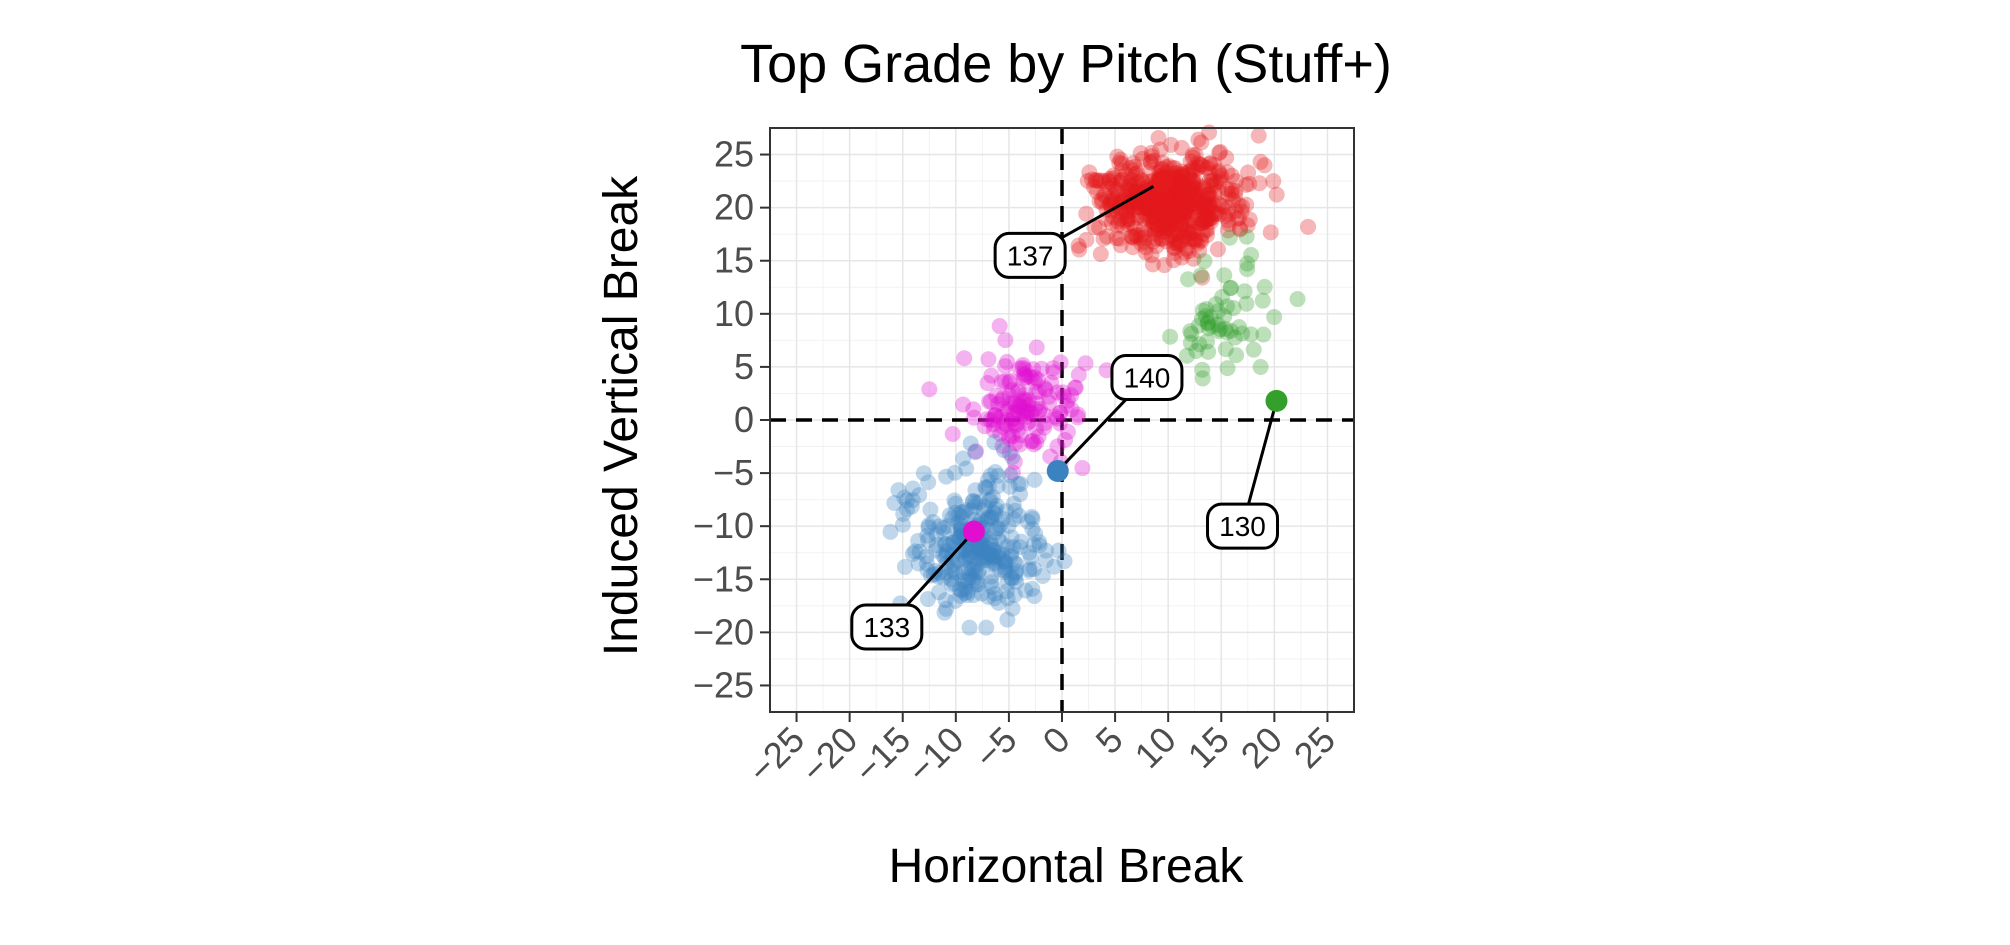 The width and height of the screenshot is (2010, 945). I want to click on callout-140: 140, so click(1115, 418).